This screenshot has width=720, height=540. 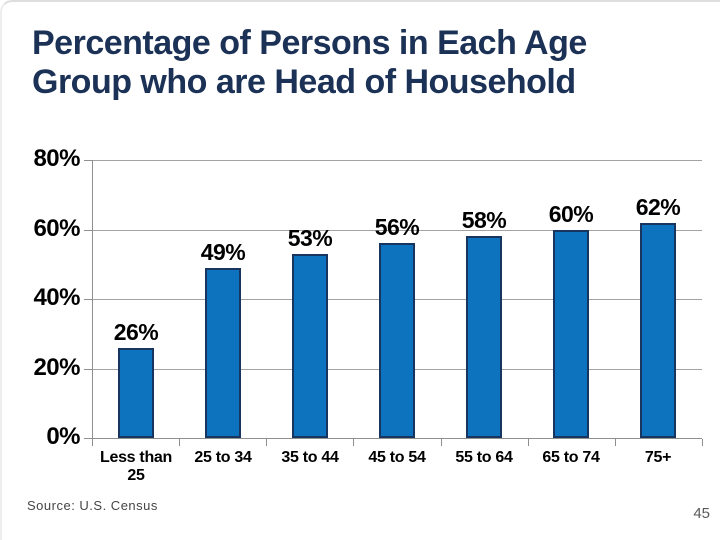 What do you see at coordinates (658, 457) in the screenshot?
I see `x-axis-category-label: 75+` at bounding box center [658, 457].